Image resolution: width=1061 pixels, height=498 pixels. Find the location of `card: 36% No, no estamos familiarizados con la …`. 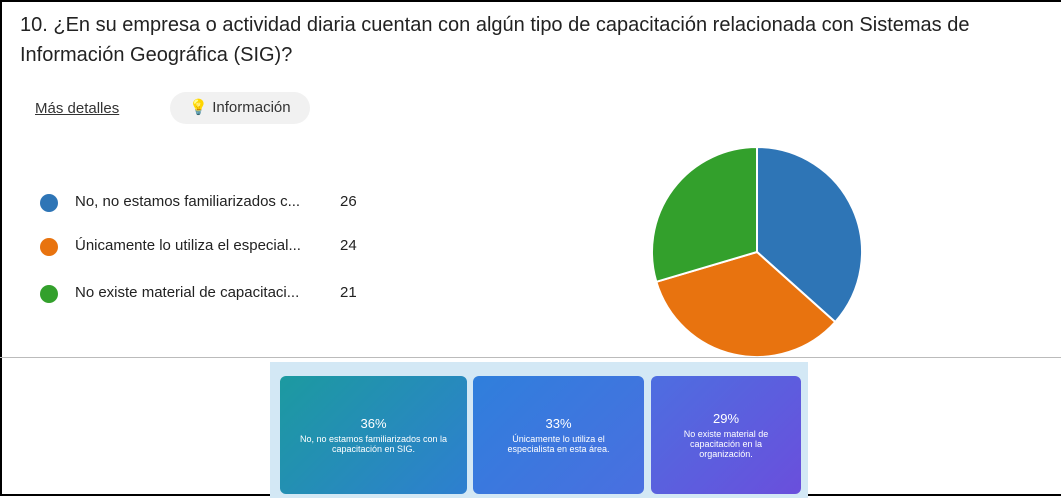

card: 36% No, no estamos familiarizados con la … is located at coordinates (373, 435).